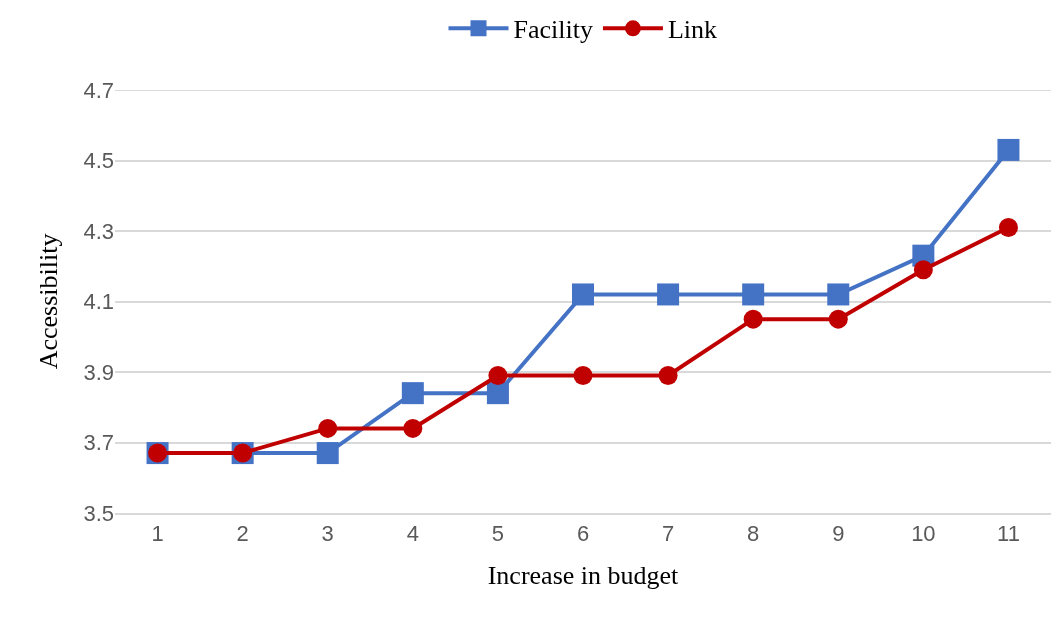 This screenshot has width=1056, height=617. What do you see at coordinates (98, 90) in the screenshot?
I see `y-tick-label: 4.7` at bounding box center [98, 90].